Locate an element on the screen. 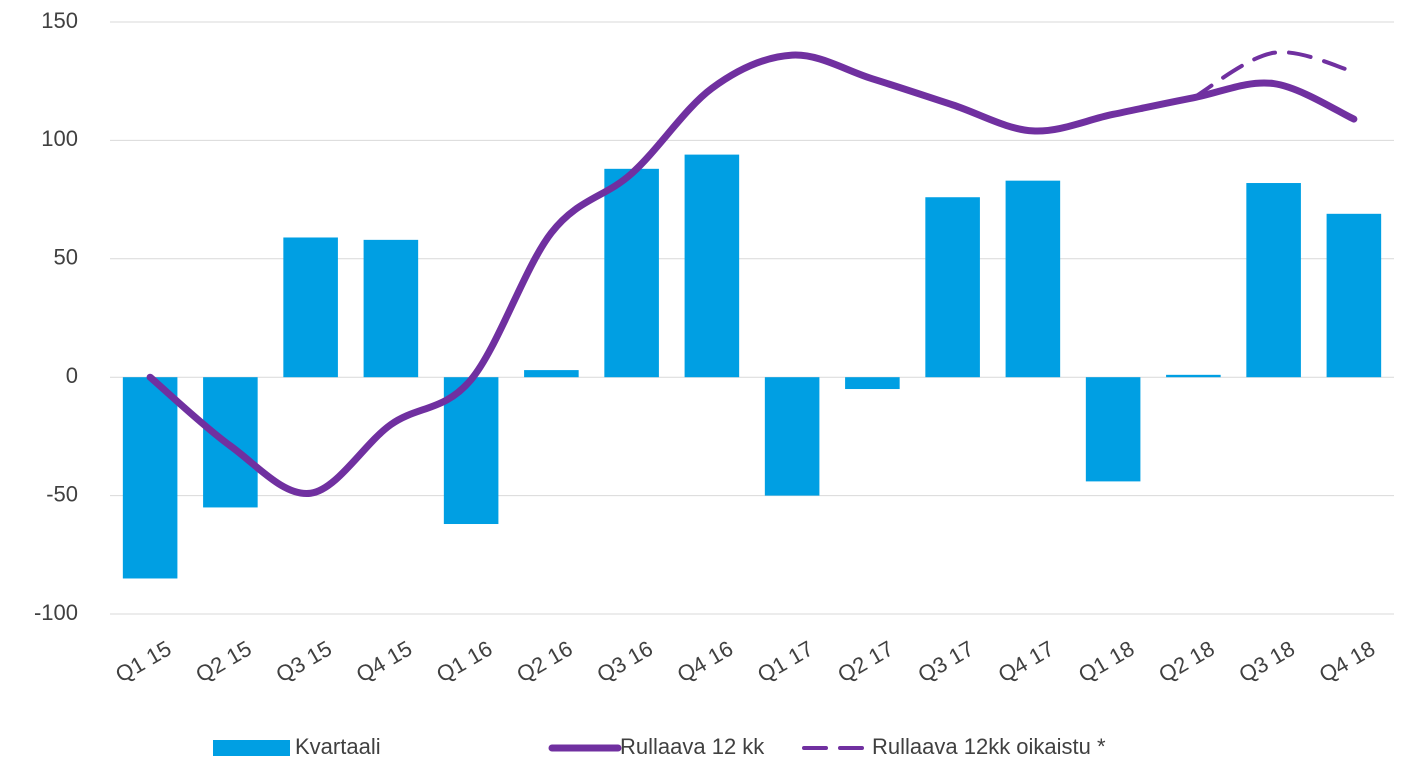 This screenshot has height=765, width=1414. y-tick-label: 50 is located at coordinates (66, 257).